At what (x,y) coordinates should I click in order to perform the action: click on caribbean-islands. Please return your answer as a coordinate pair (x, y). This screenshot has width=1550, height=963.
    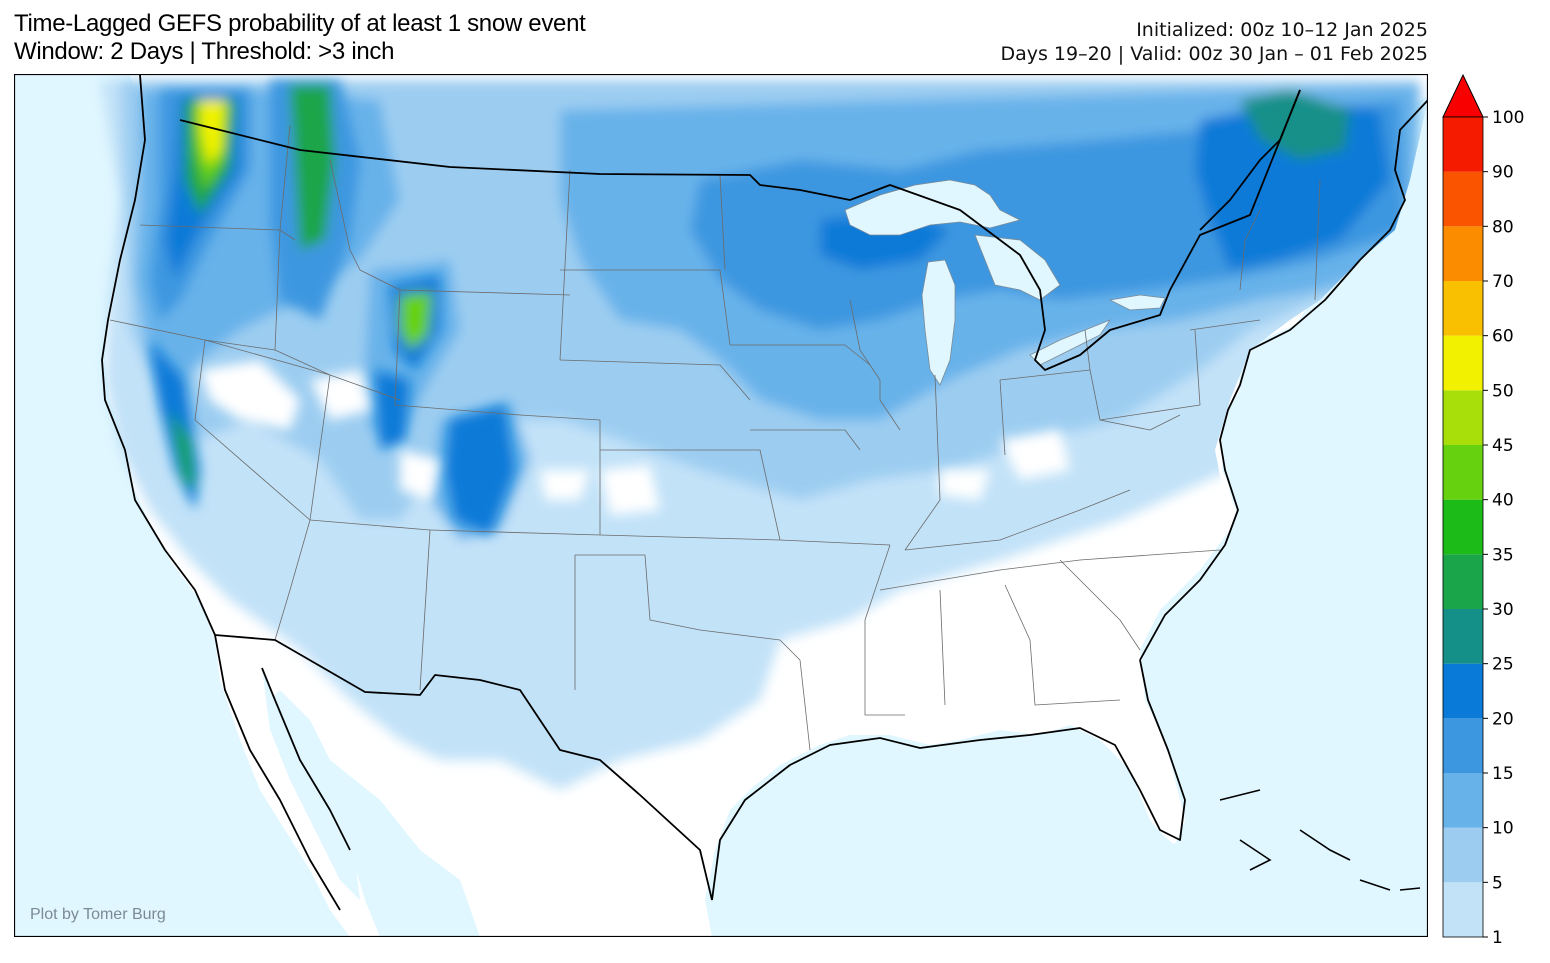
    Looking at the image, I should click on (1320, 840).